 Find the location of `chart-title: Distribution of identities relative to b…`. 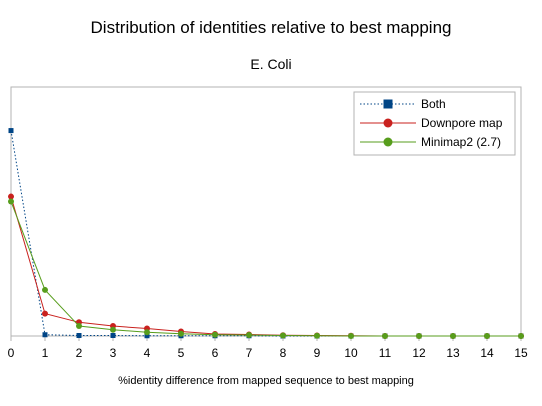

chart-title: Distribution of identities relative to b… is located at coordinates (271, 27).